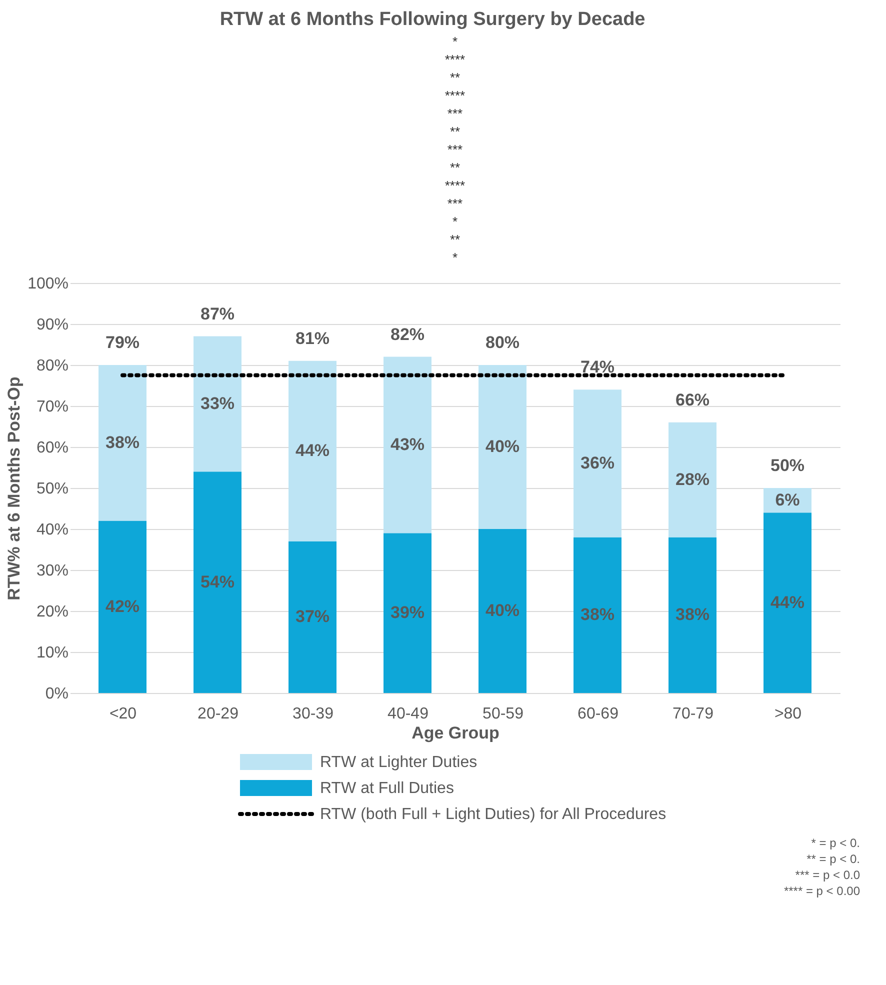 The width and height of the screenshot is (886, 985). Describe the element at coordinates (52, 530) in the screenshot. I see `y-tick-label: 40%` at that location.